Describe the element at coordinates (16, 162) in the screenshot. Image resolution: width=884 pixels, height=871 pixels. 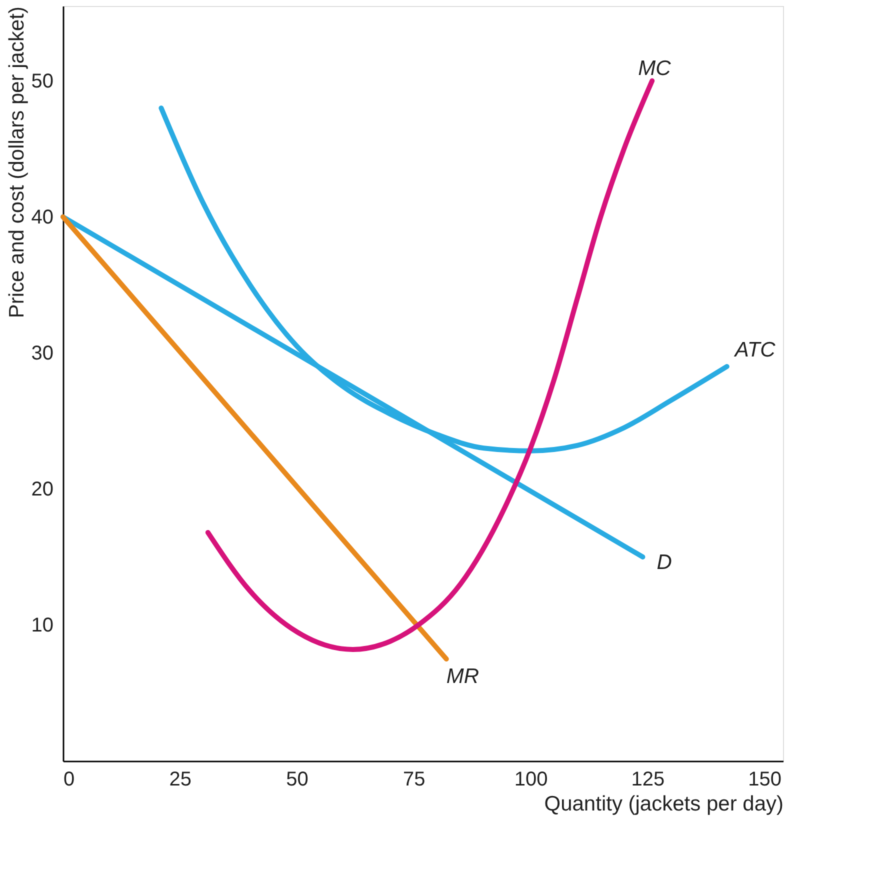
I see `y-axis-title: Price and cost (dollars per jacket)` at that location.